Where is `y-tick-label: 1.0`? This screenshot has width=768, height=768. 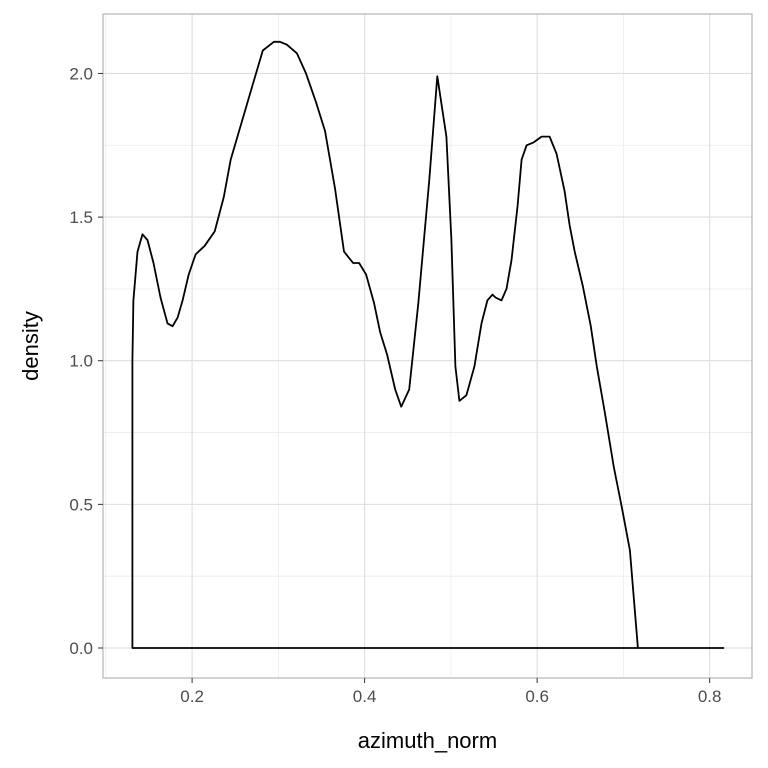
y-tick-label: 1.0 is located at coordinates (81, 361).